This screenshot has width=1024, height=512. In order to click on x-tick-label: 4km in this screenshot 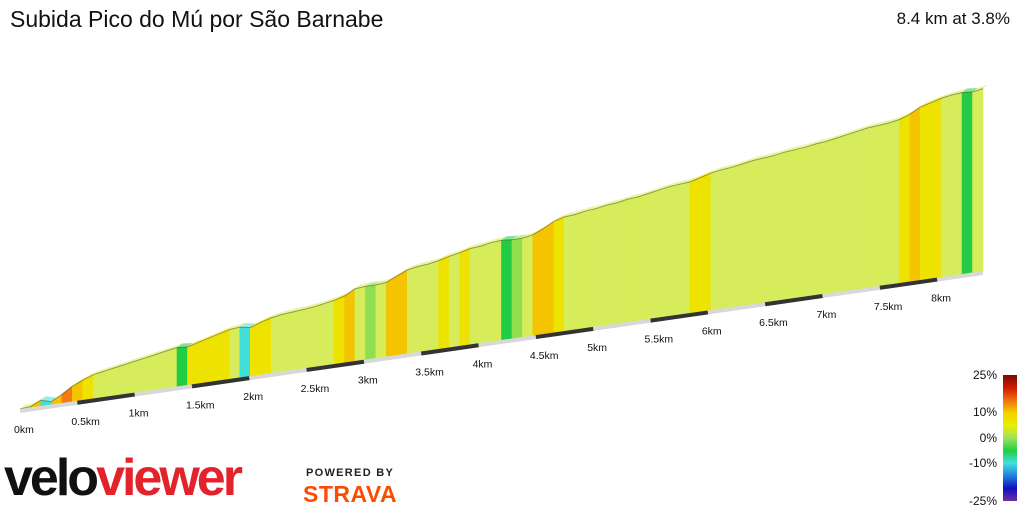, I will do `click(483, 364)`.